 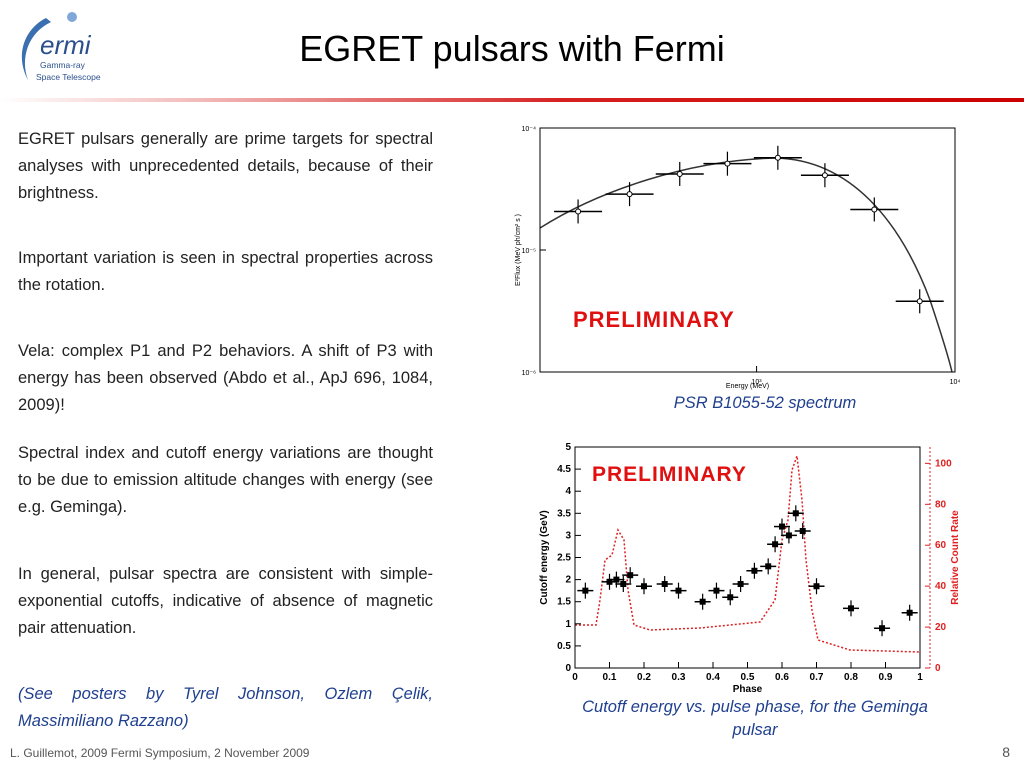 I want to click on y2-tick-label: 0, so click(x=938, y=668).